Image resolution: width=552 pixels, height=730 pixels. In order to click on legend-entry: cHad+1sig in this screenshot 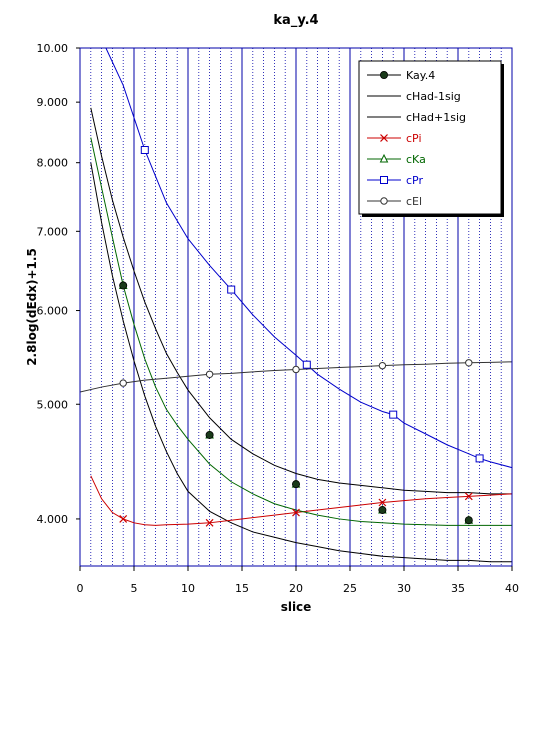, I will do `click(436, 117)`.